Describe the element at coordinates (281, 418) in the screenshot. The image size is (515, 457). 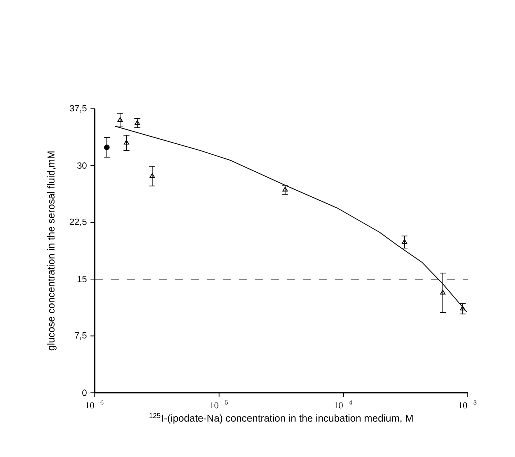
I see `x-axis-title: $^{125}$I-(ipodate-Na) concentration in the incubation medium, M` at that location.